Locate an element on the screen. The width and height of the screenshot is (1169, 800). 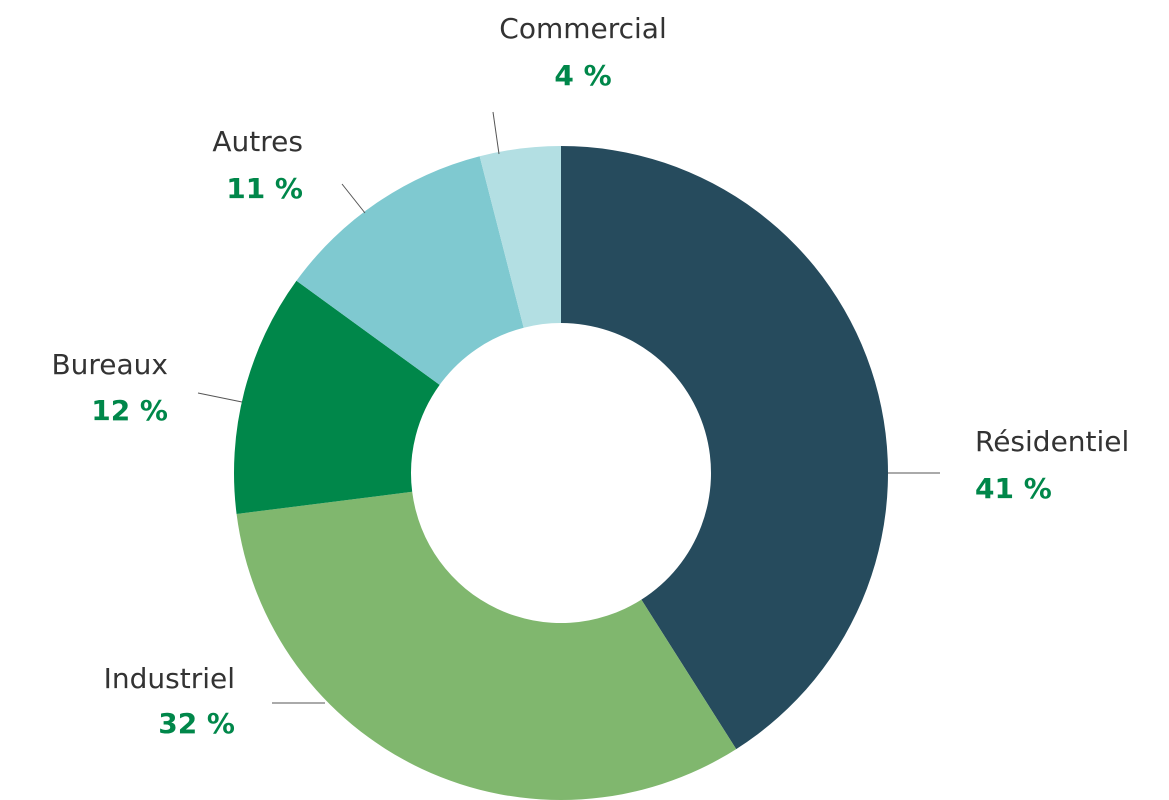
slice-label: Résidentiel is located at coordinates (1052, 441).